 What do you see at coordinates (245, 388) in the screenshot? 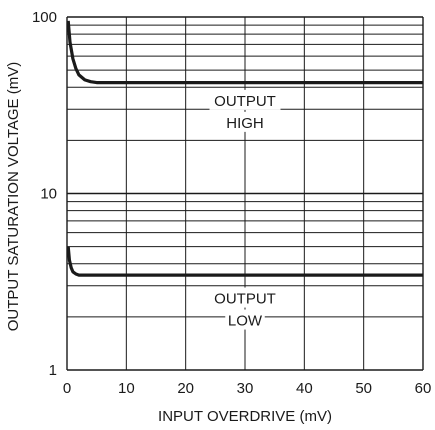
I see `x-tick-label: 30` at bounding box center [245, 388].